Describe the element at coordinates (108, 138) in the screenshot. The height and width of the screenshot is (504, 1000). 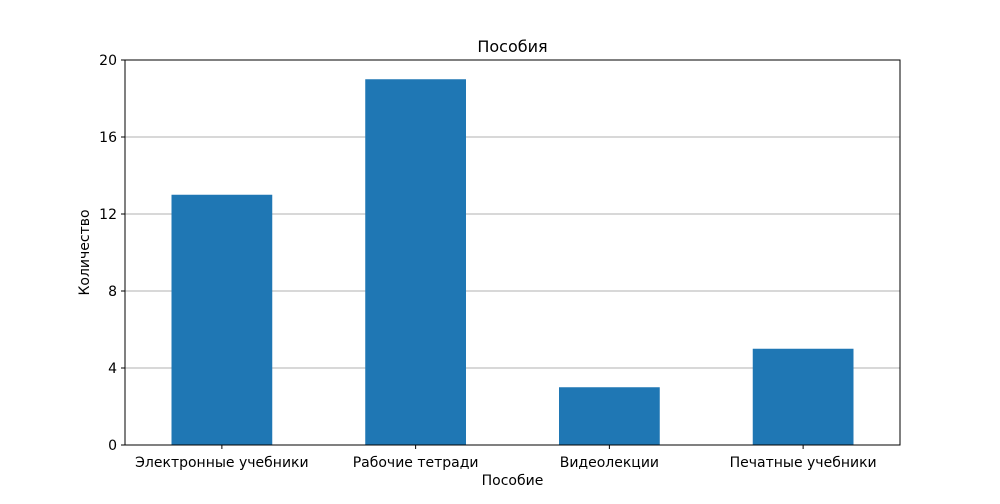
I see `y-tick-label: 16` at that location.